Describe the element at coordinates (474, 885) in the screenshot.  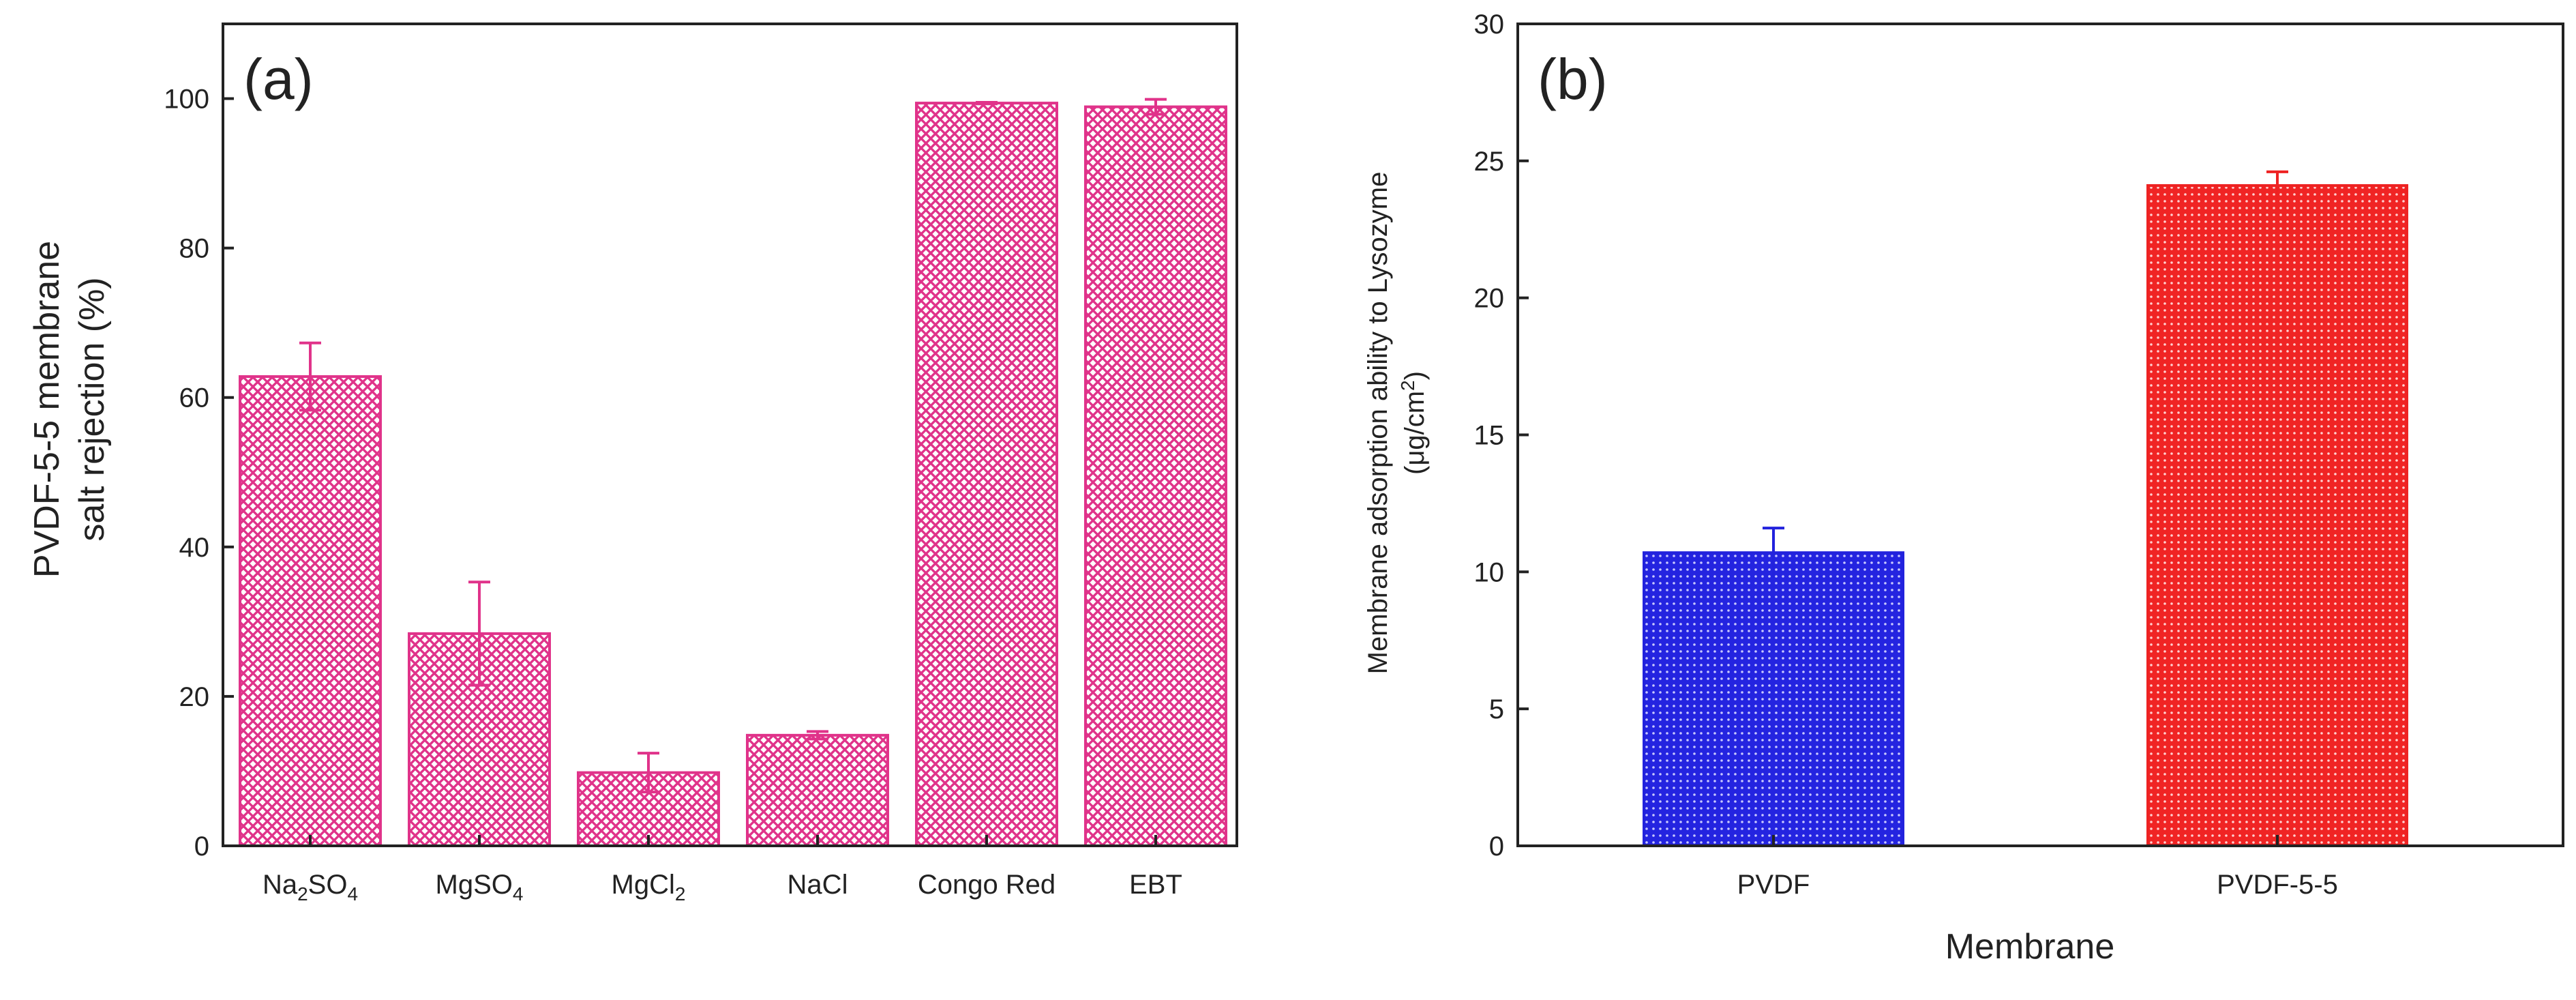
I see `x-label-base: MgSO` at that location.